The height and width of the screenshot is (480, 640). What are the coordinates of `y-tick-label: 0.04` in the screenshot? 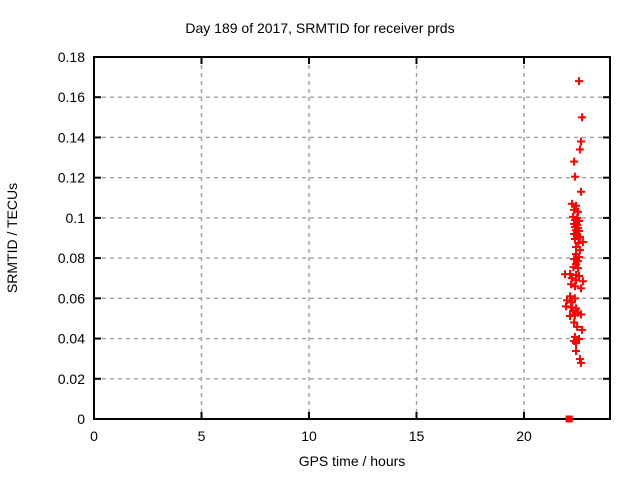 It's located at (71, 339).